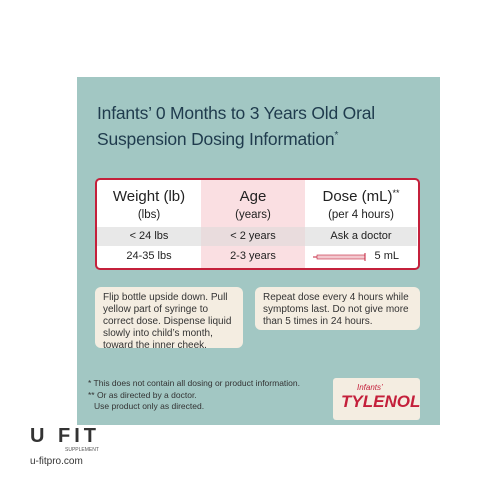  What do you see at coordinates (253, 236) in the screenshot?
I see `cell: < 2 years` at bounding box center [253, 236].